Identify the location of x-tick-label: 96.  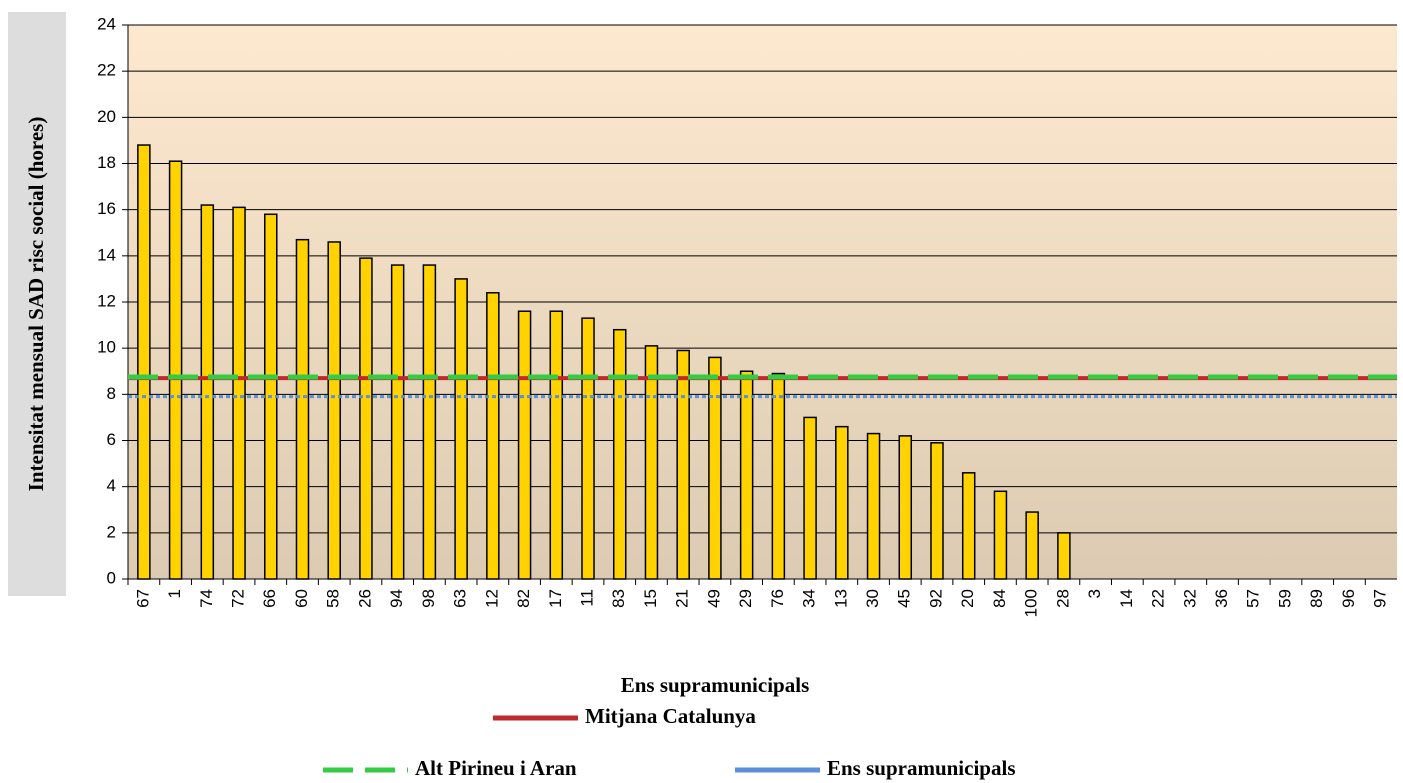
(1348, 598).